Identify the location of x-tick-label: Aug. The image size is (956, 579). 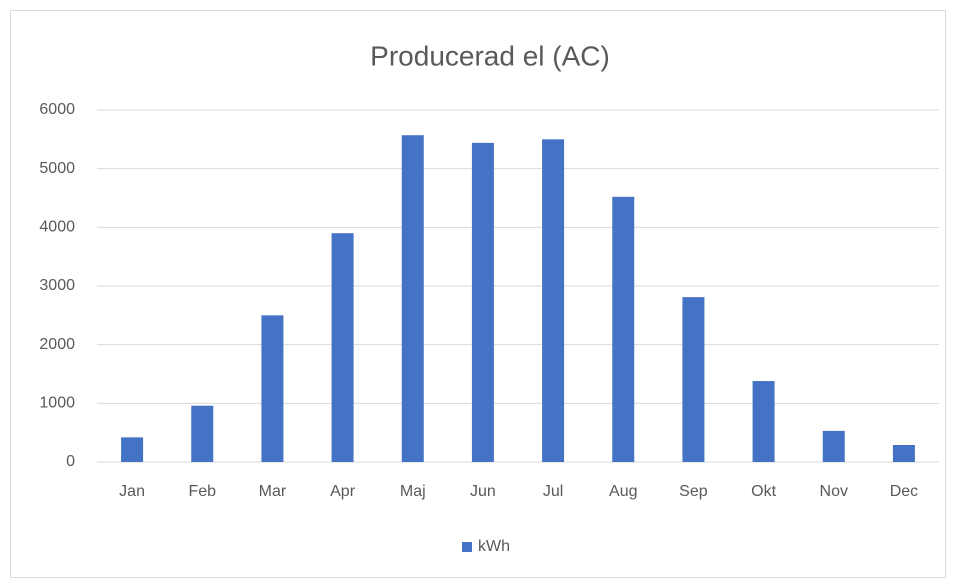
(623, 491).